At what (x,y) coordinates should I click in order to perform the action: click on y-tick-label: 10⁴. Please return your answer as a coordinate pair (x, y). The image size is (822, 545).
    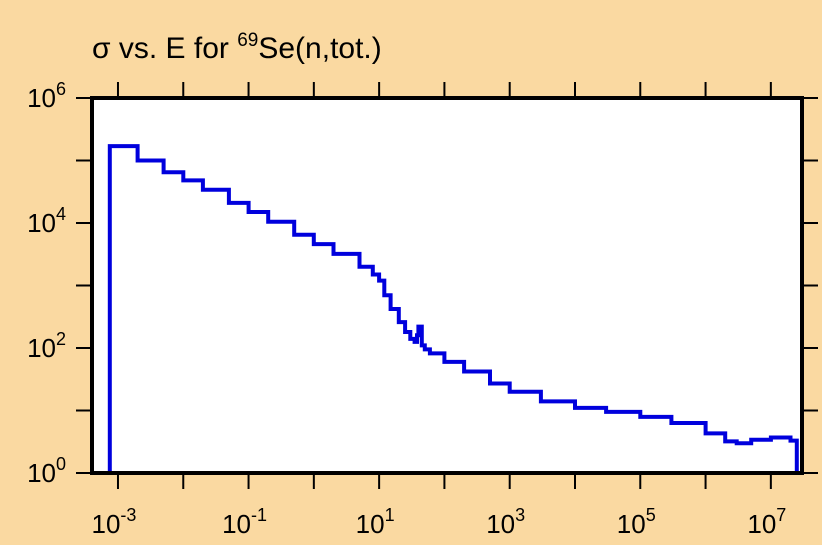
    Looking at the image, I should click on (46, 221).